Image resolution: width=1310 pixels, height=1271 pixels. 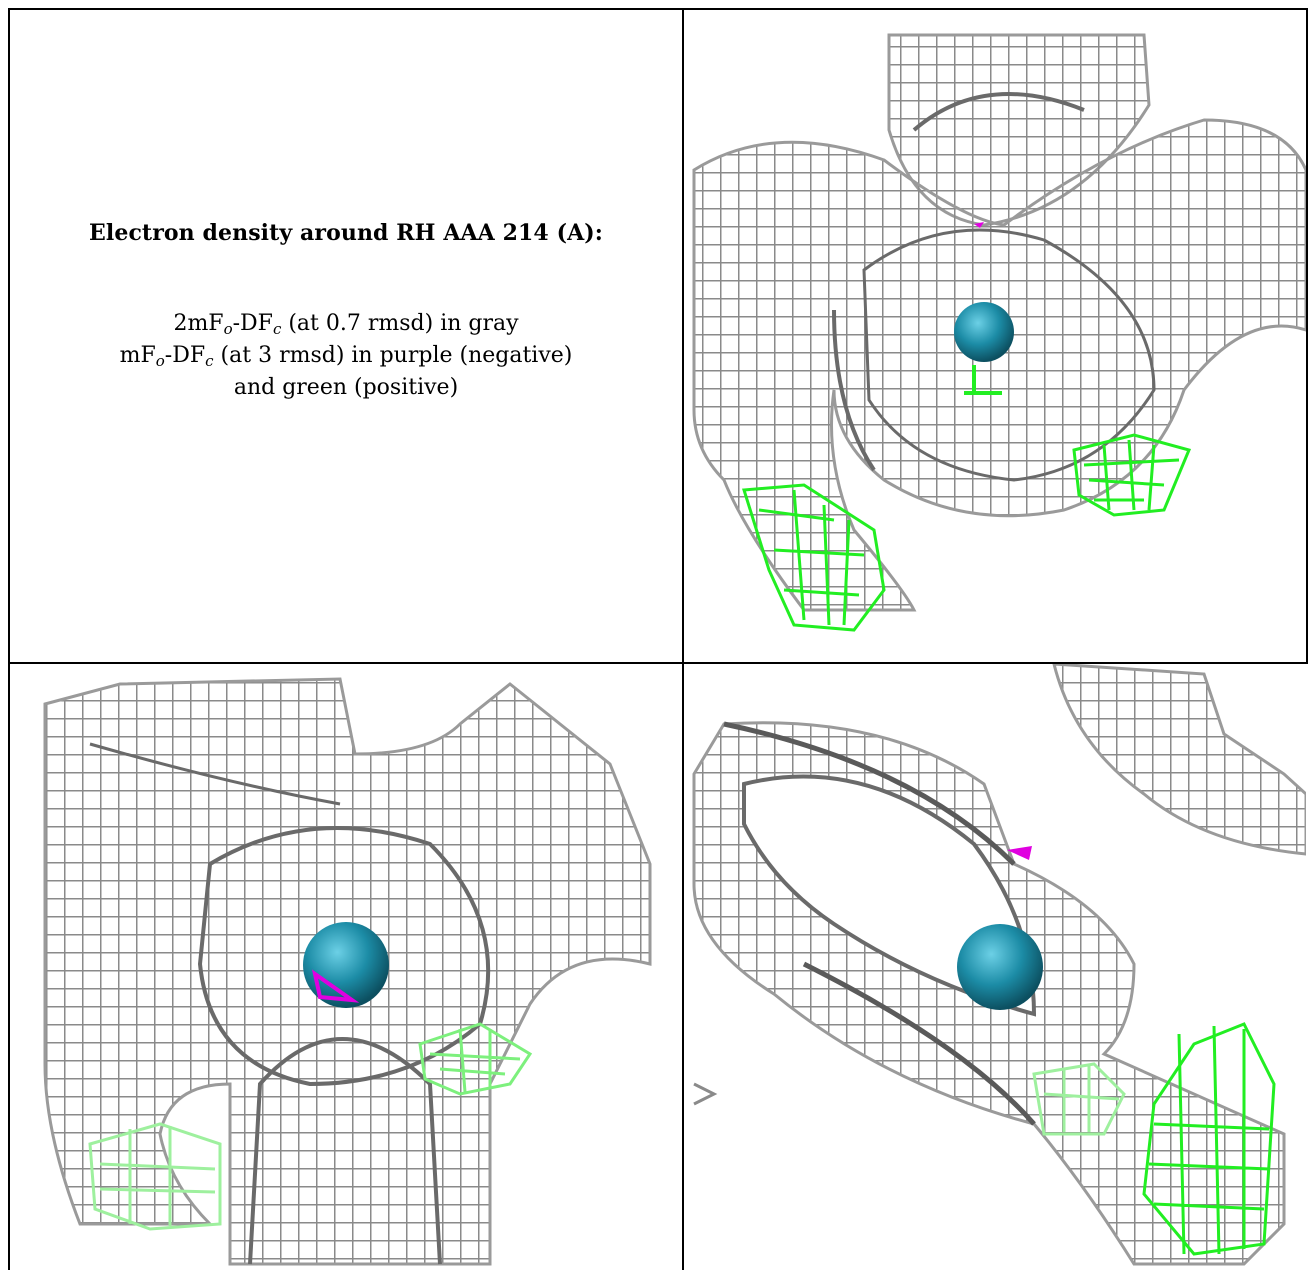 What do you see at coordinates (9, 639) in the screenshot?
I see `table-border-left` at bounding box center [9, 639].